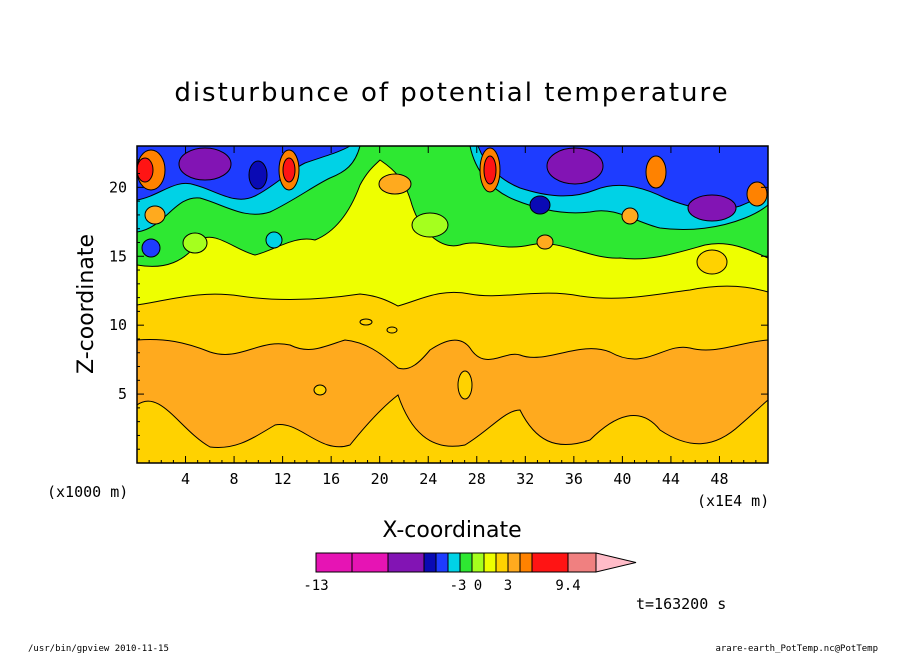  I want to click on chart-title: disturbunce of potential temperature, so click(451, 93).